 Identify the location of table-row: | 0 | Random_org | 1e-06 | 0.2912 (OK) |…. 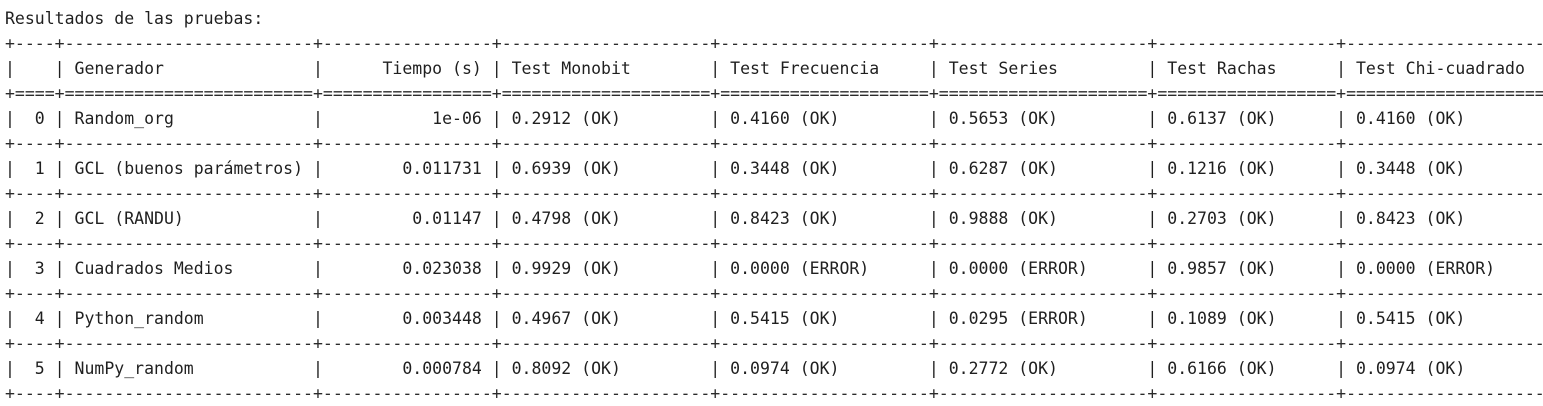
(774, 118).